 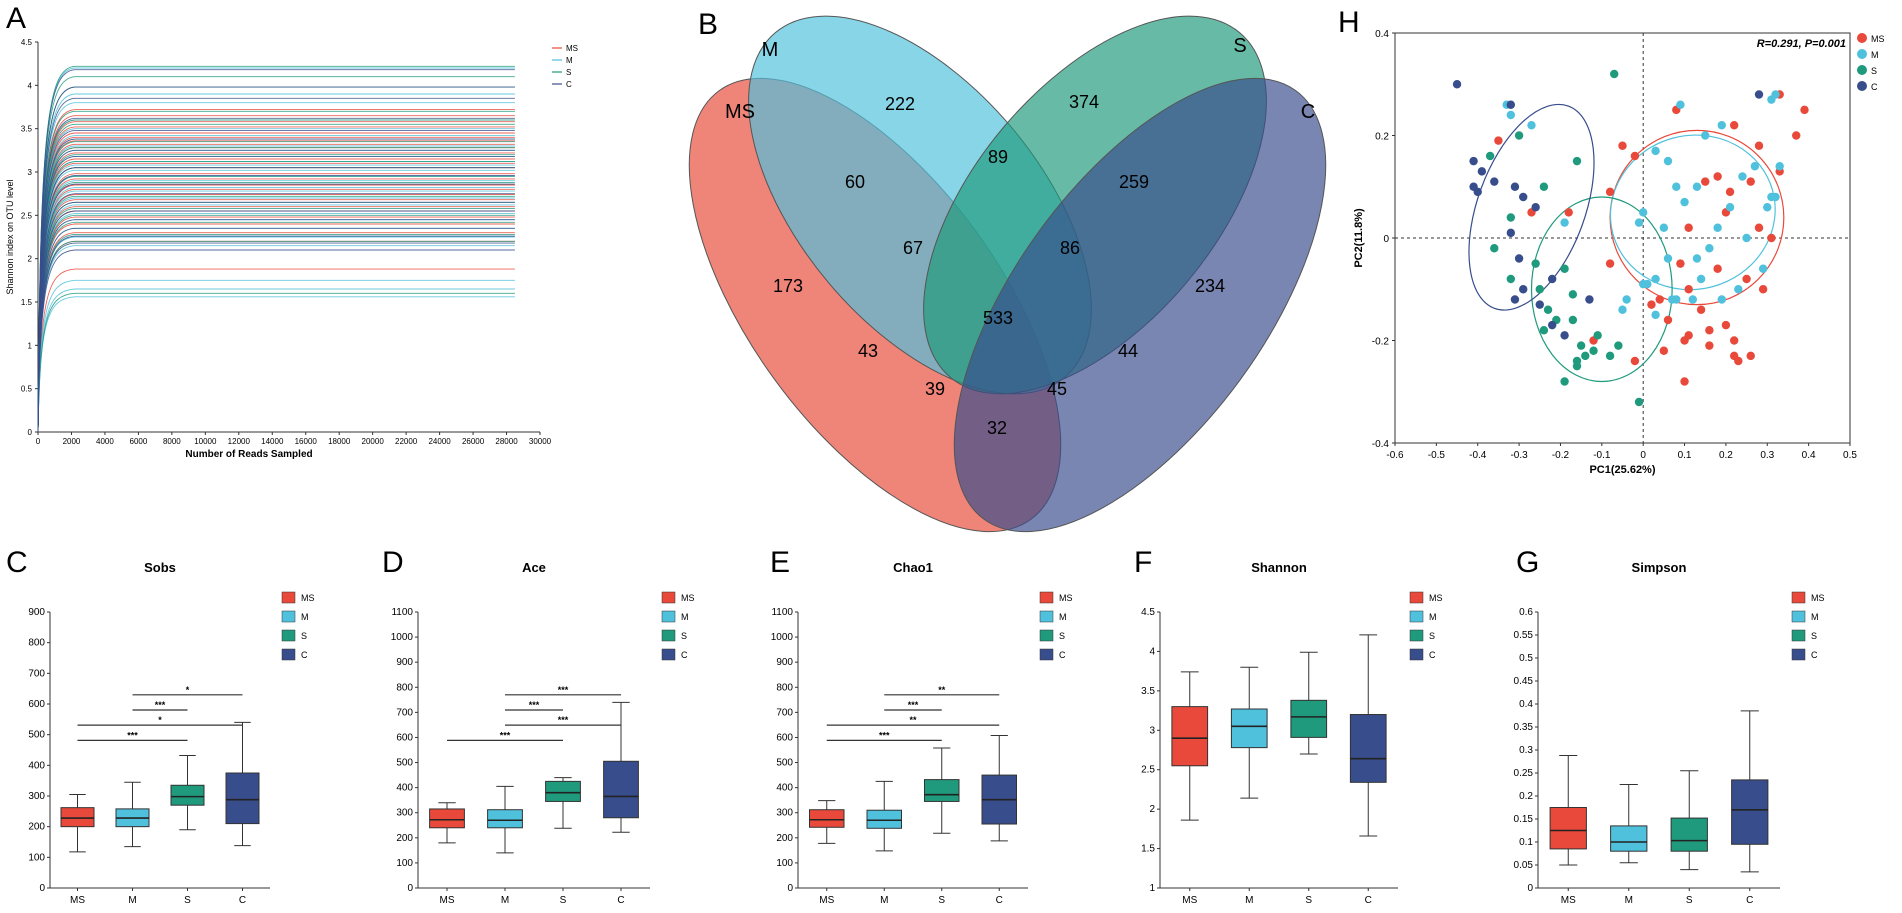 I want to click on y-tick-label: 2, so click(x=1152, y=809).